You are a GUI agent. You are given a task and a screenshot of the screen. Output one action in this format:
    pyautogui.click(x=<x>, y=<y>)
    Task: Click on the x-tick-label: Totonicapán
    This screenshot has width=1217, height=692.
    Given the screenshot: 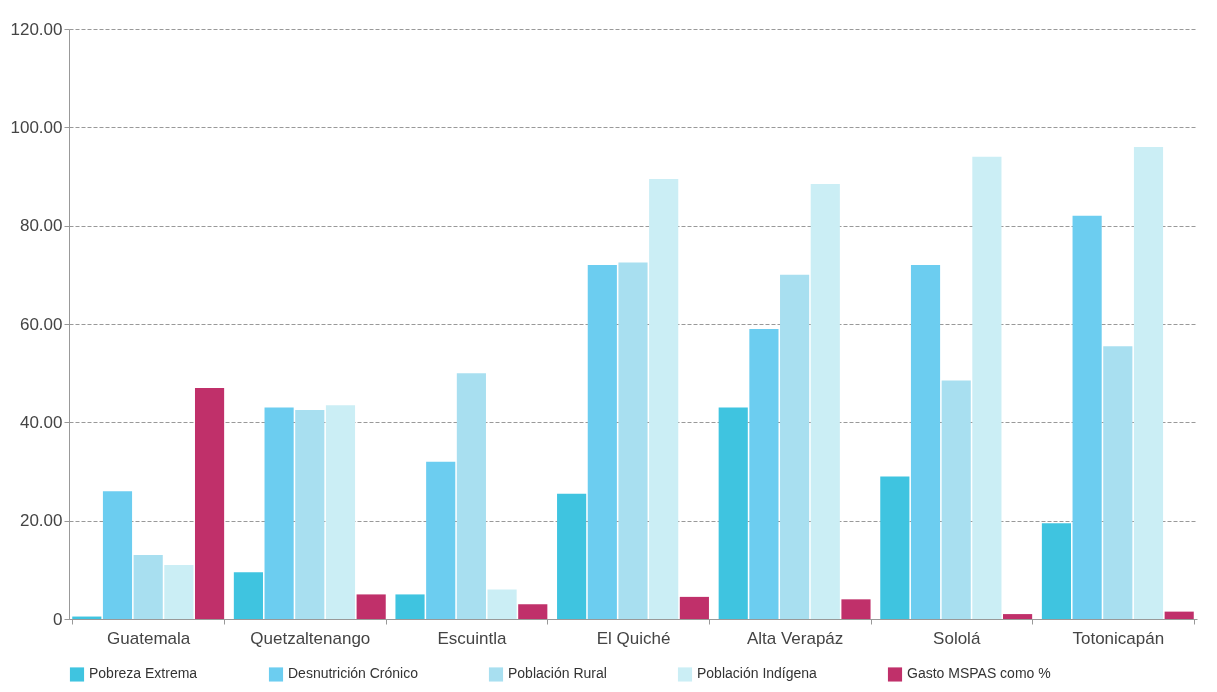 What is the action you would take?
    pyautogui.click(x=1118, y=638)
    